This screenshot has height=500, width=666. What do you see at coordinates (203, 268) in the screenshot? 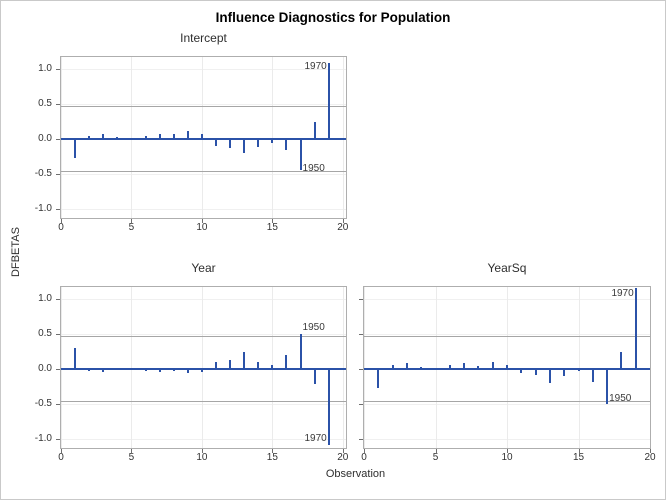
I see `panel-title-year: Year` at bounding box center [203, 268].